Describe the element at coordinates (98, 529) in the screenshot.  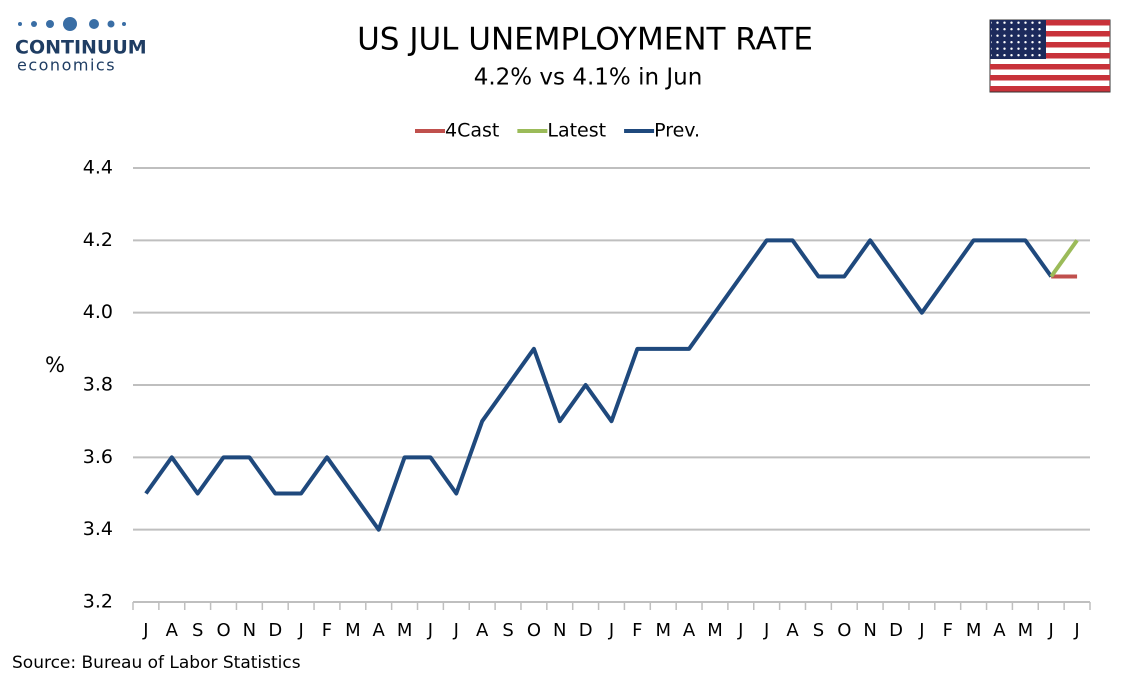
I see `y-tick-label: 3.4` at that location.